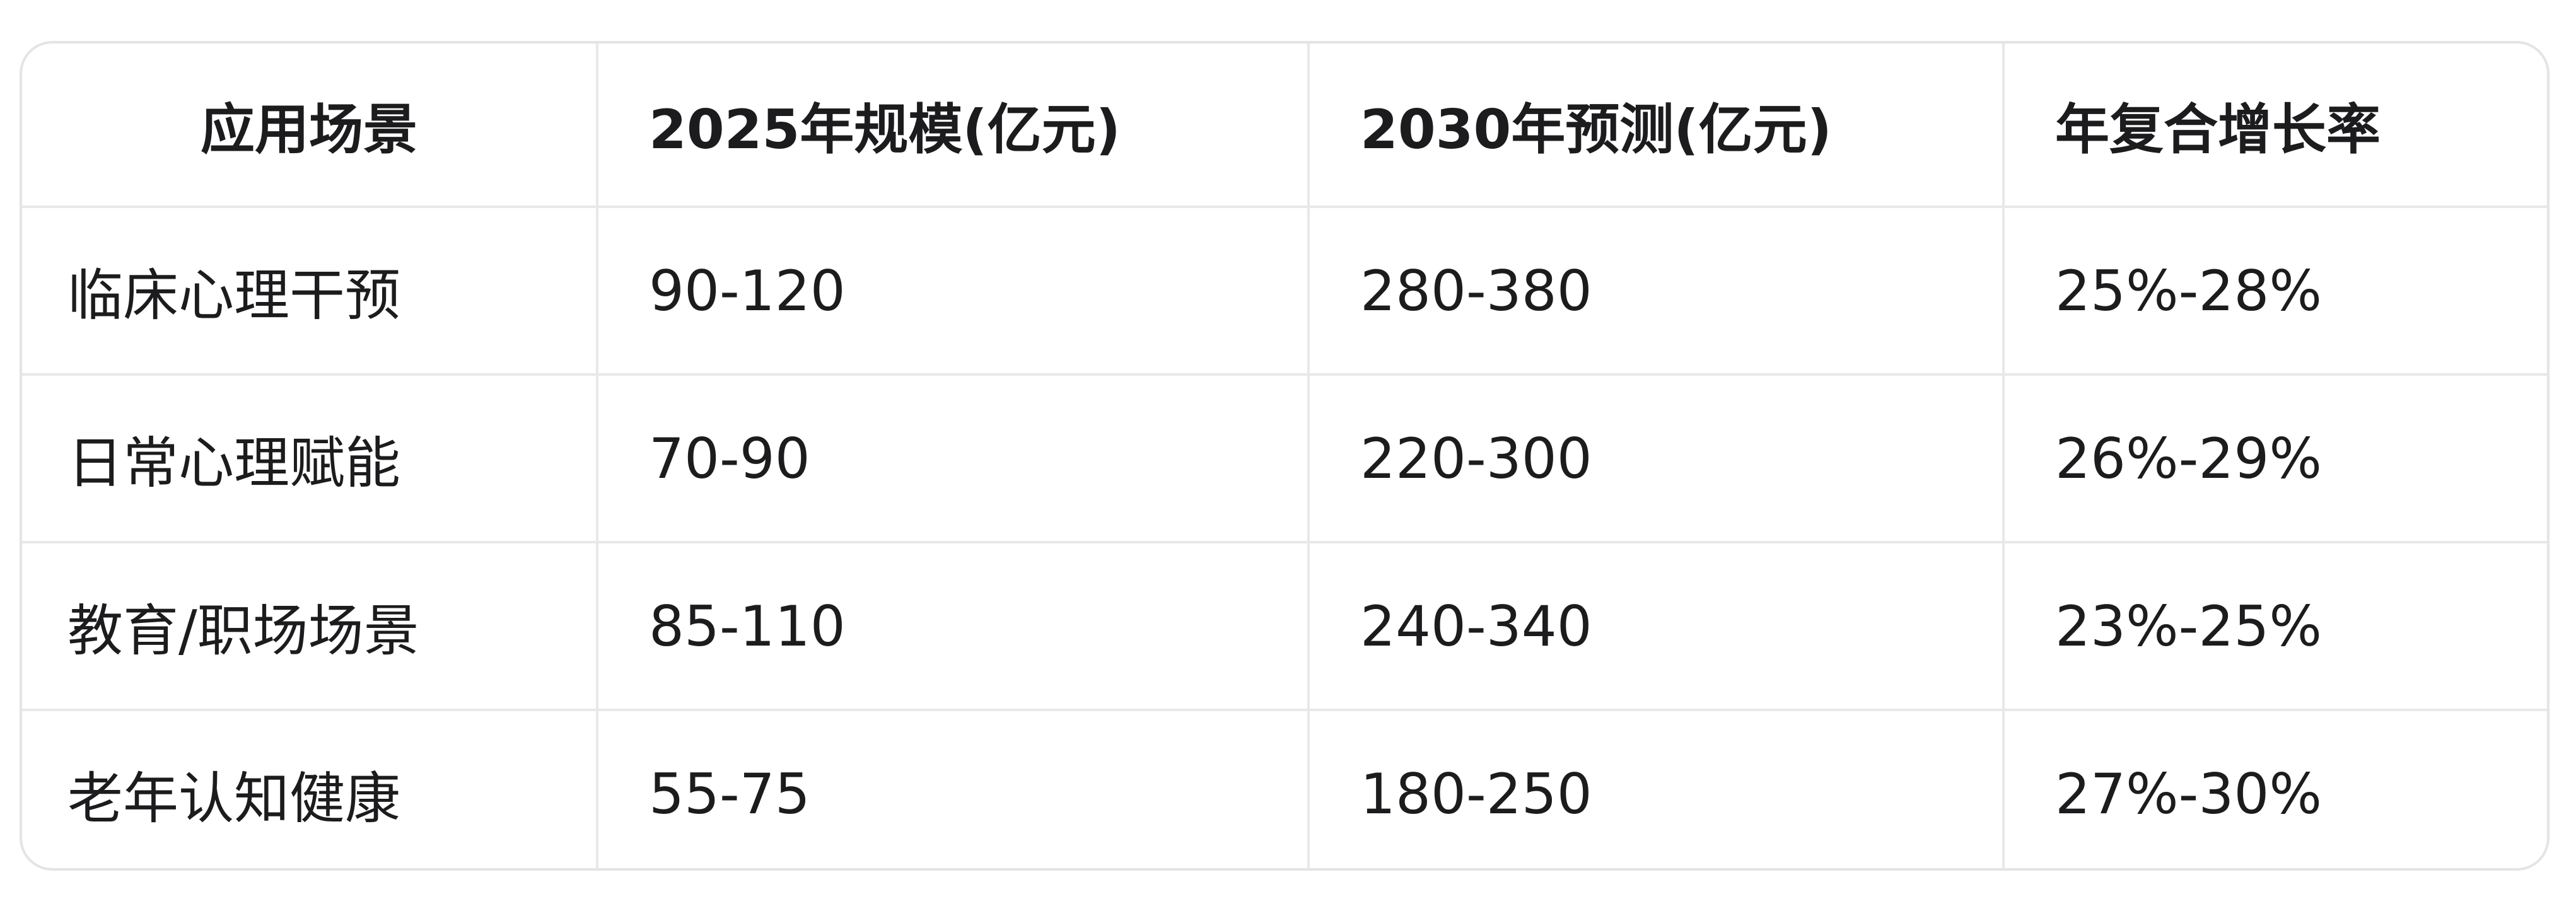 This screenshot has height=911, width=2576. I want to click on cell-cagr: 25%-28%, so click(2275, 291).